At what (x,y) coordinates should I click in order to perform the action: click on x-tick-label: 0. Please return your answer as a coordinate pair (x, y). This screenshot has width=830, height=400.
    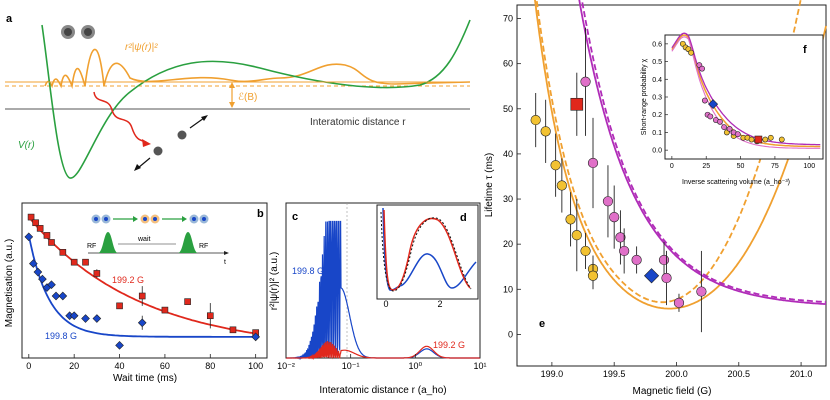
    Looking at the image, I should click on (672, 166).